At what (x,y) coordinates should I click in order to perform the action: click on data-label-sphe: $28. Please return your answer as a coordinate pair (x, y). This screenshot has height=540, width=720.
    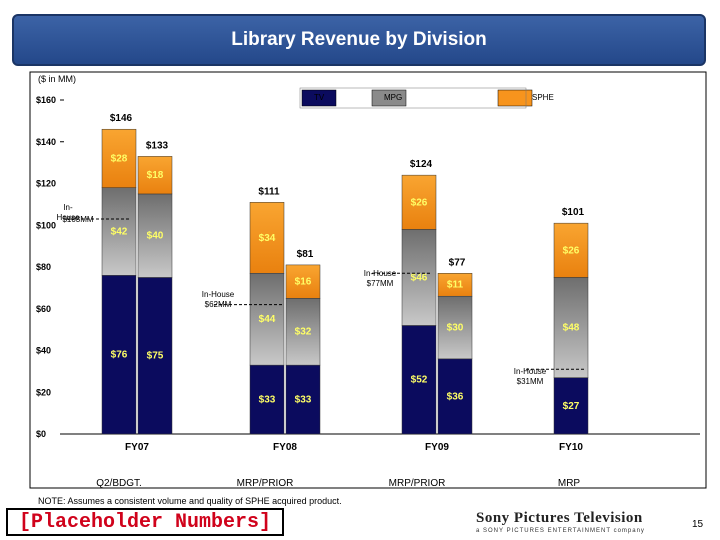
    Looking at the image, I should click on (119, 158).